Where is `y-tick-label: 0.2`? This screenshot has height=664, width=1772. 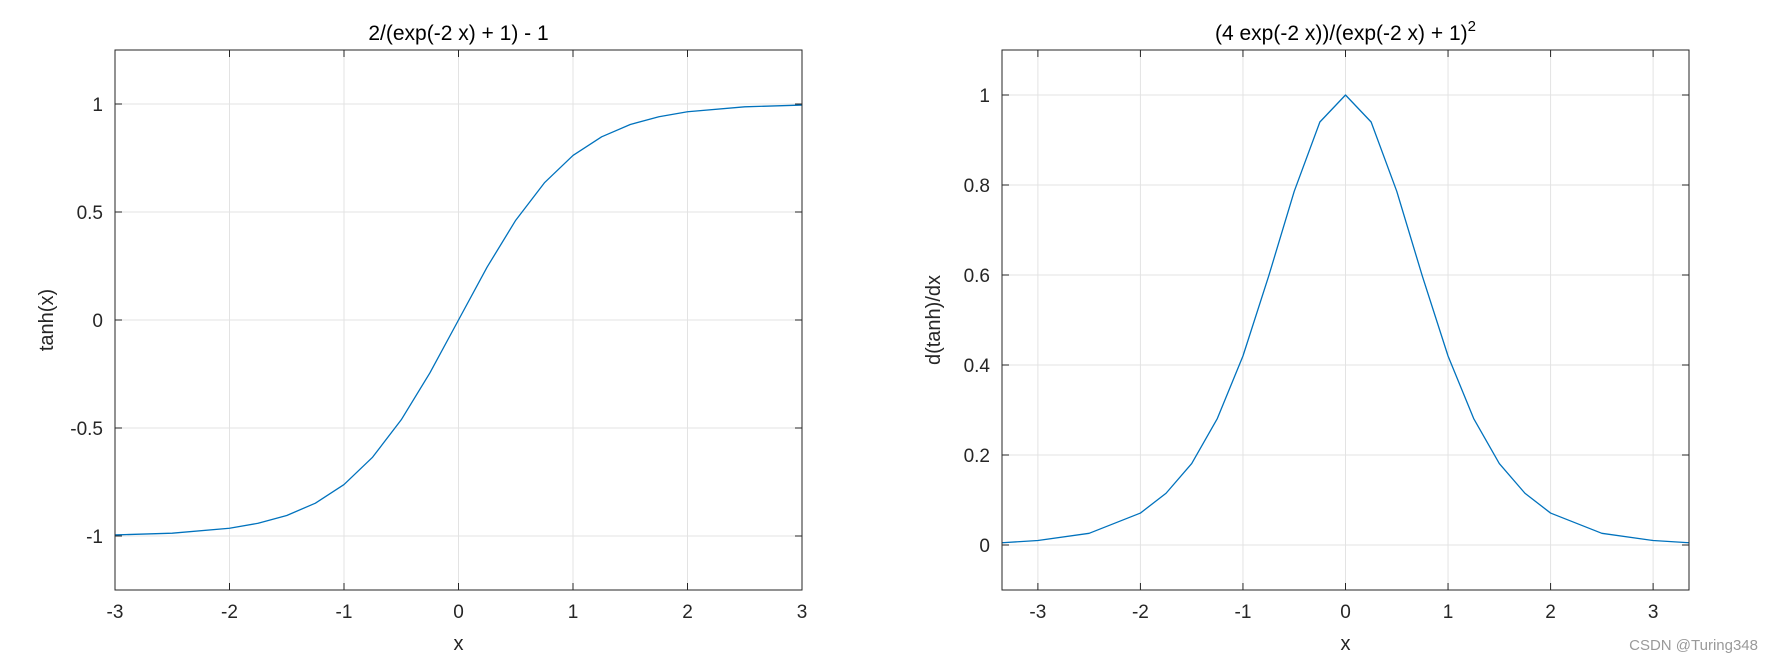 y-tick-label: 0.2 is located at coordinates (977, 456).